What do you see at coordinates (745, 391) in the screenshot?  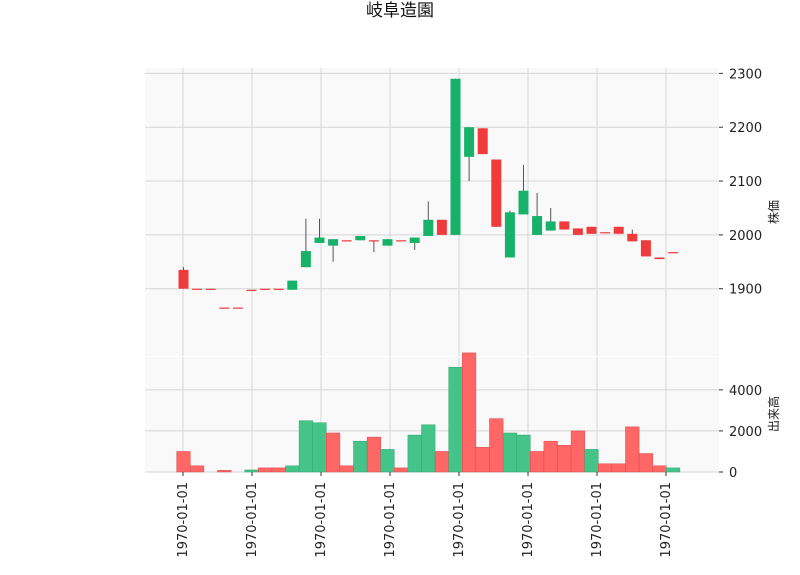 I see `volume-tick-label: 4000` at bounding box center [745, 391].